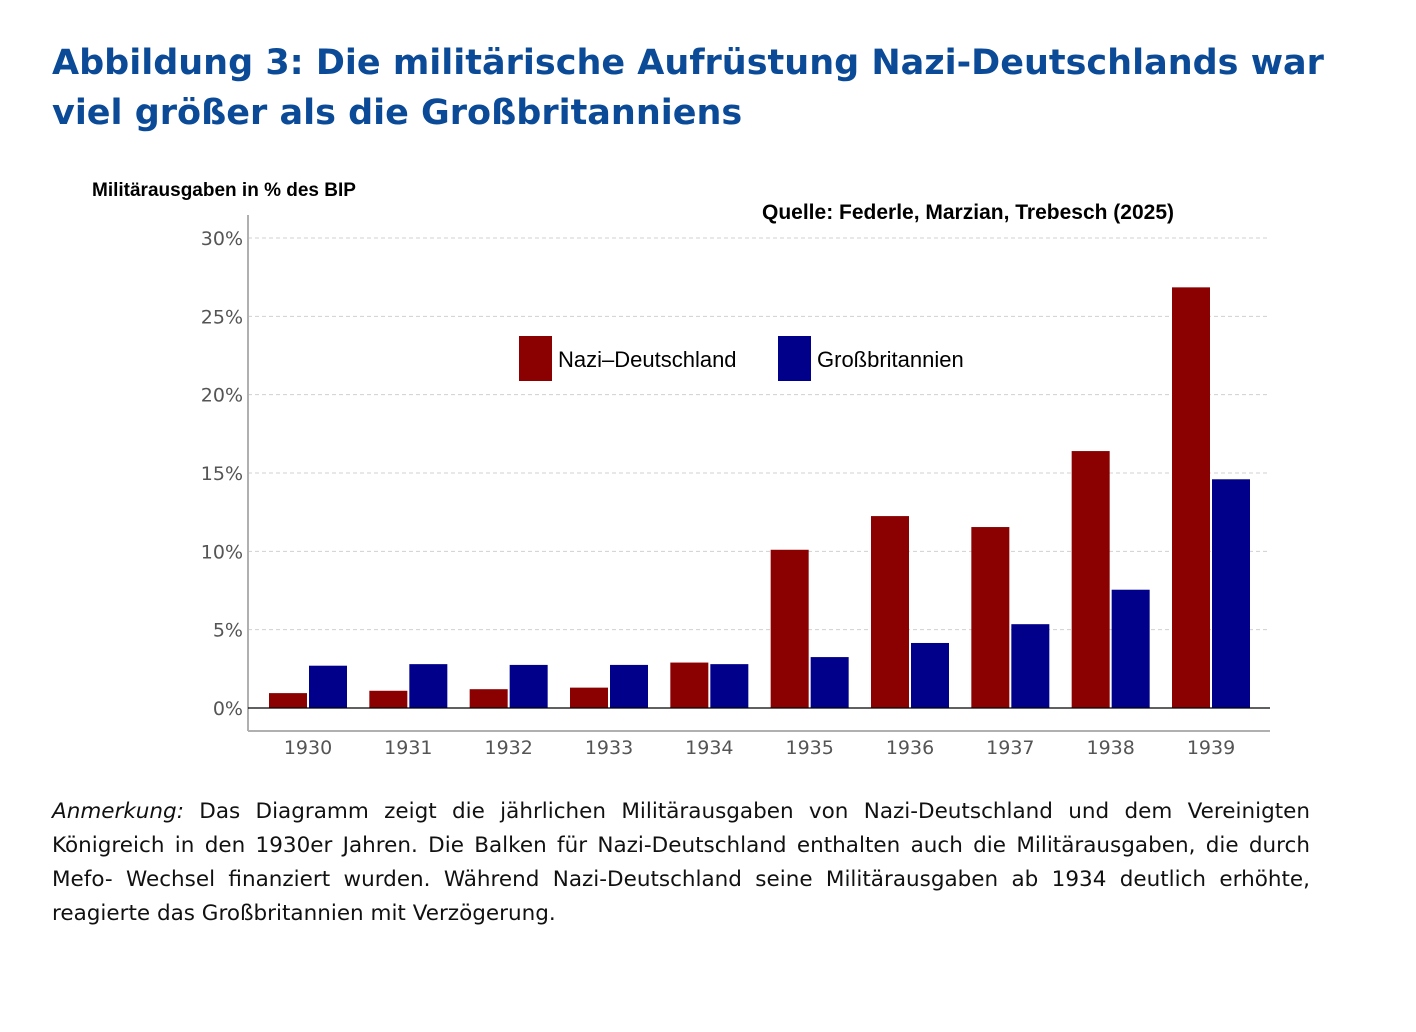  Describe the element at coordinates (408, 748) in the screenshot. I see `x-tick-label: 1931` at that location.